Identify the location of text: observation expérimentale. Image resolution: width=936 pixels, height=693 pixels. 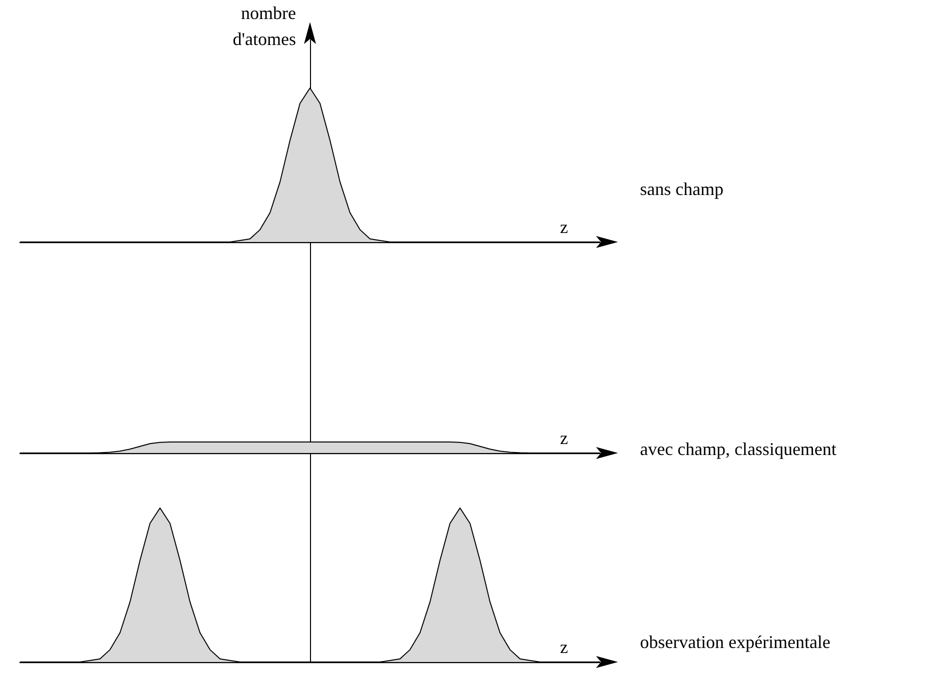
(735, 642).